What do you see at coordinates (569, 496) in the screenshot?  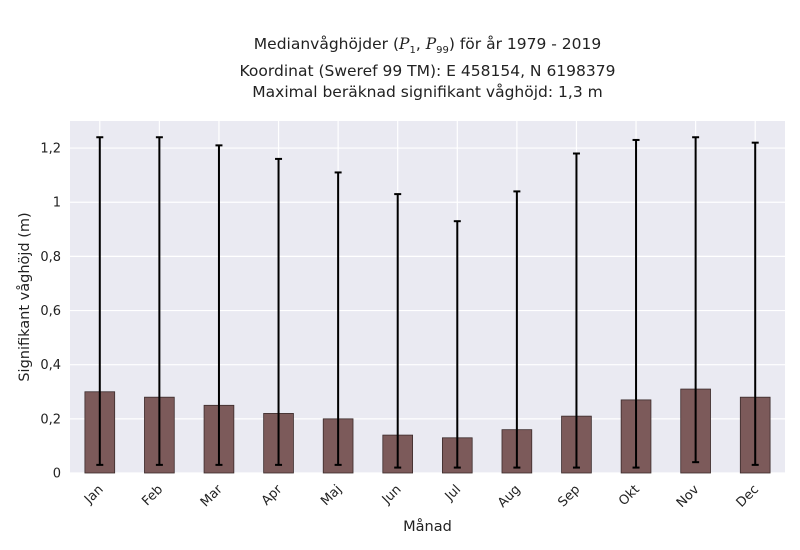 I see `x-tick-label: Sep` at bounding box center [569, 496].